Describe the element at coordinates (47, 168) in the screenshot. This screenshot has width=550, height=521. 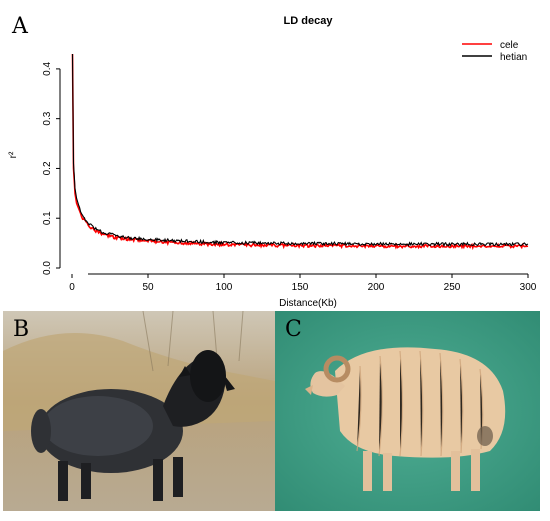
I see `y-tick-label: 0.2` at that location.